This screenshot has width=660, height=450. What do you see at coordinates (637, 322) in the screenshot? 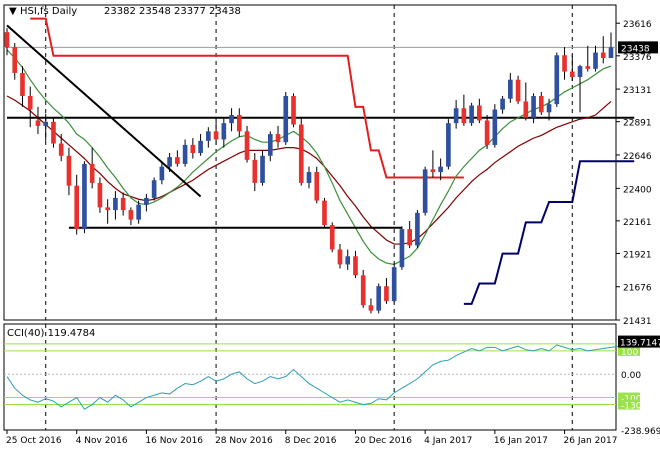
I see `price-tick-label: 21431` at bounding box center [637, 322].